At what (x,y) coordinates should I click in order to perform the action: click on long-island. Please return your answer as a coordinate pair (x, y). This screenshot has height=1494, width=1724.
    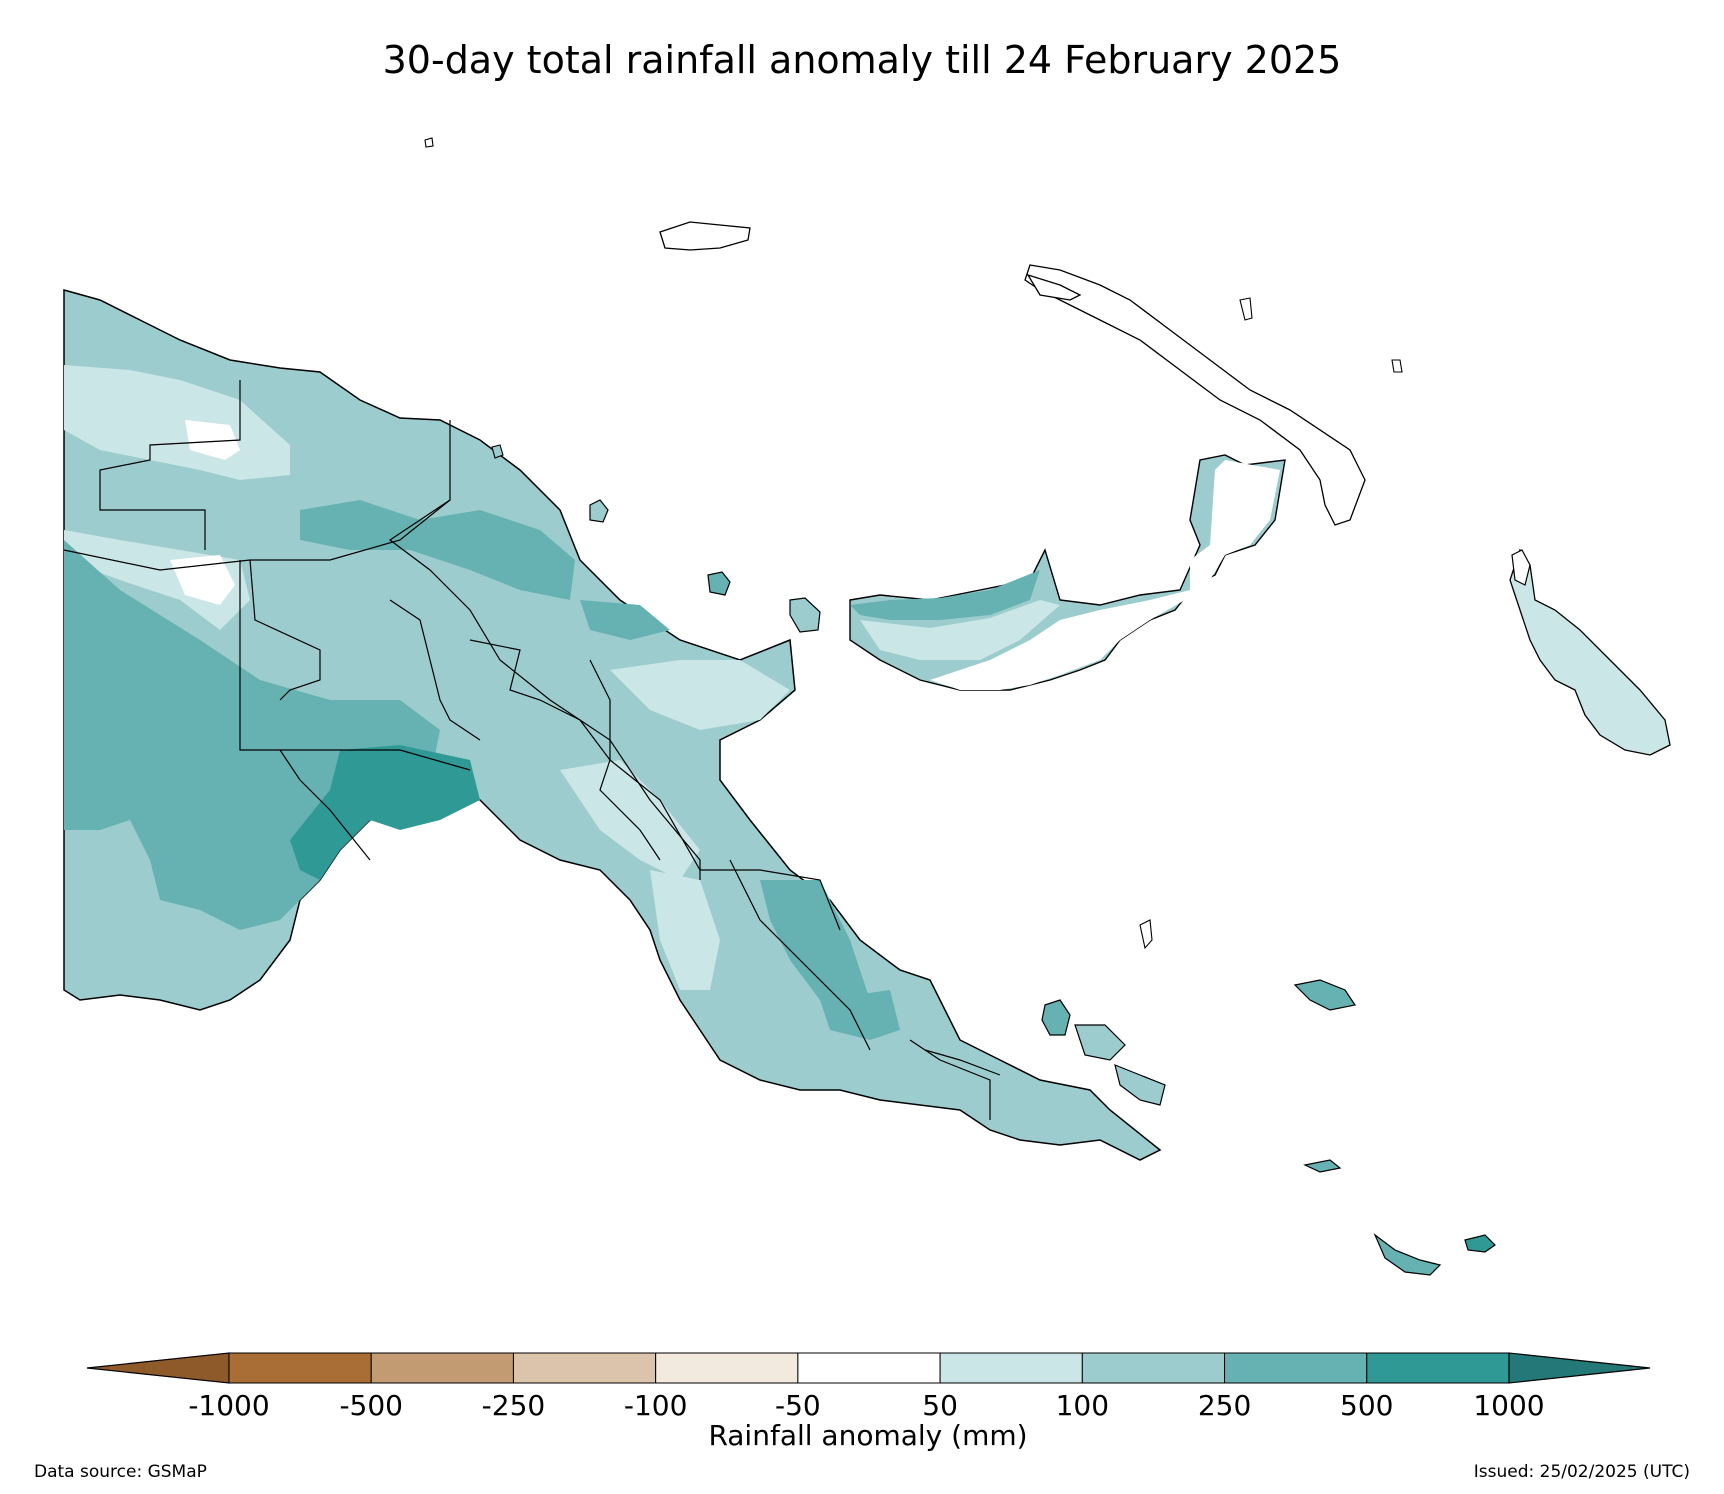
    Looking at the image, I should click on (719, 583).